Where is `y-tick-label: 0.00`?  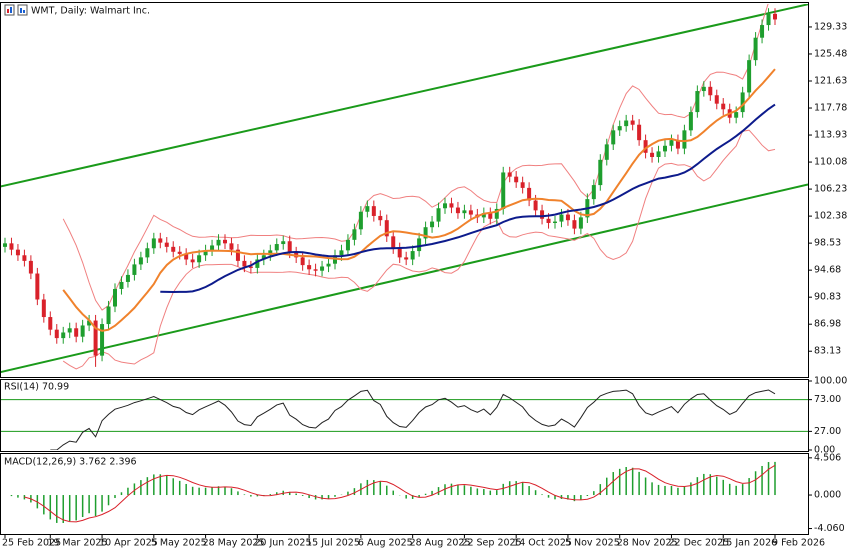
y-tick-label: 0.00 is located at coordinates (824, 450).